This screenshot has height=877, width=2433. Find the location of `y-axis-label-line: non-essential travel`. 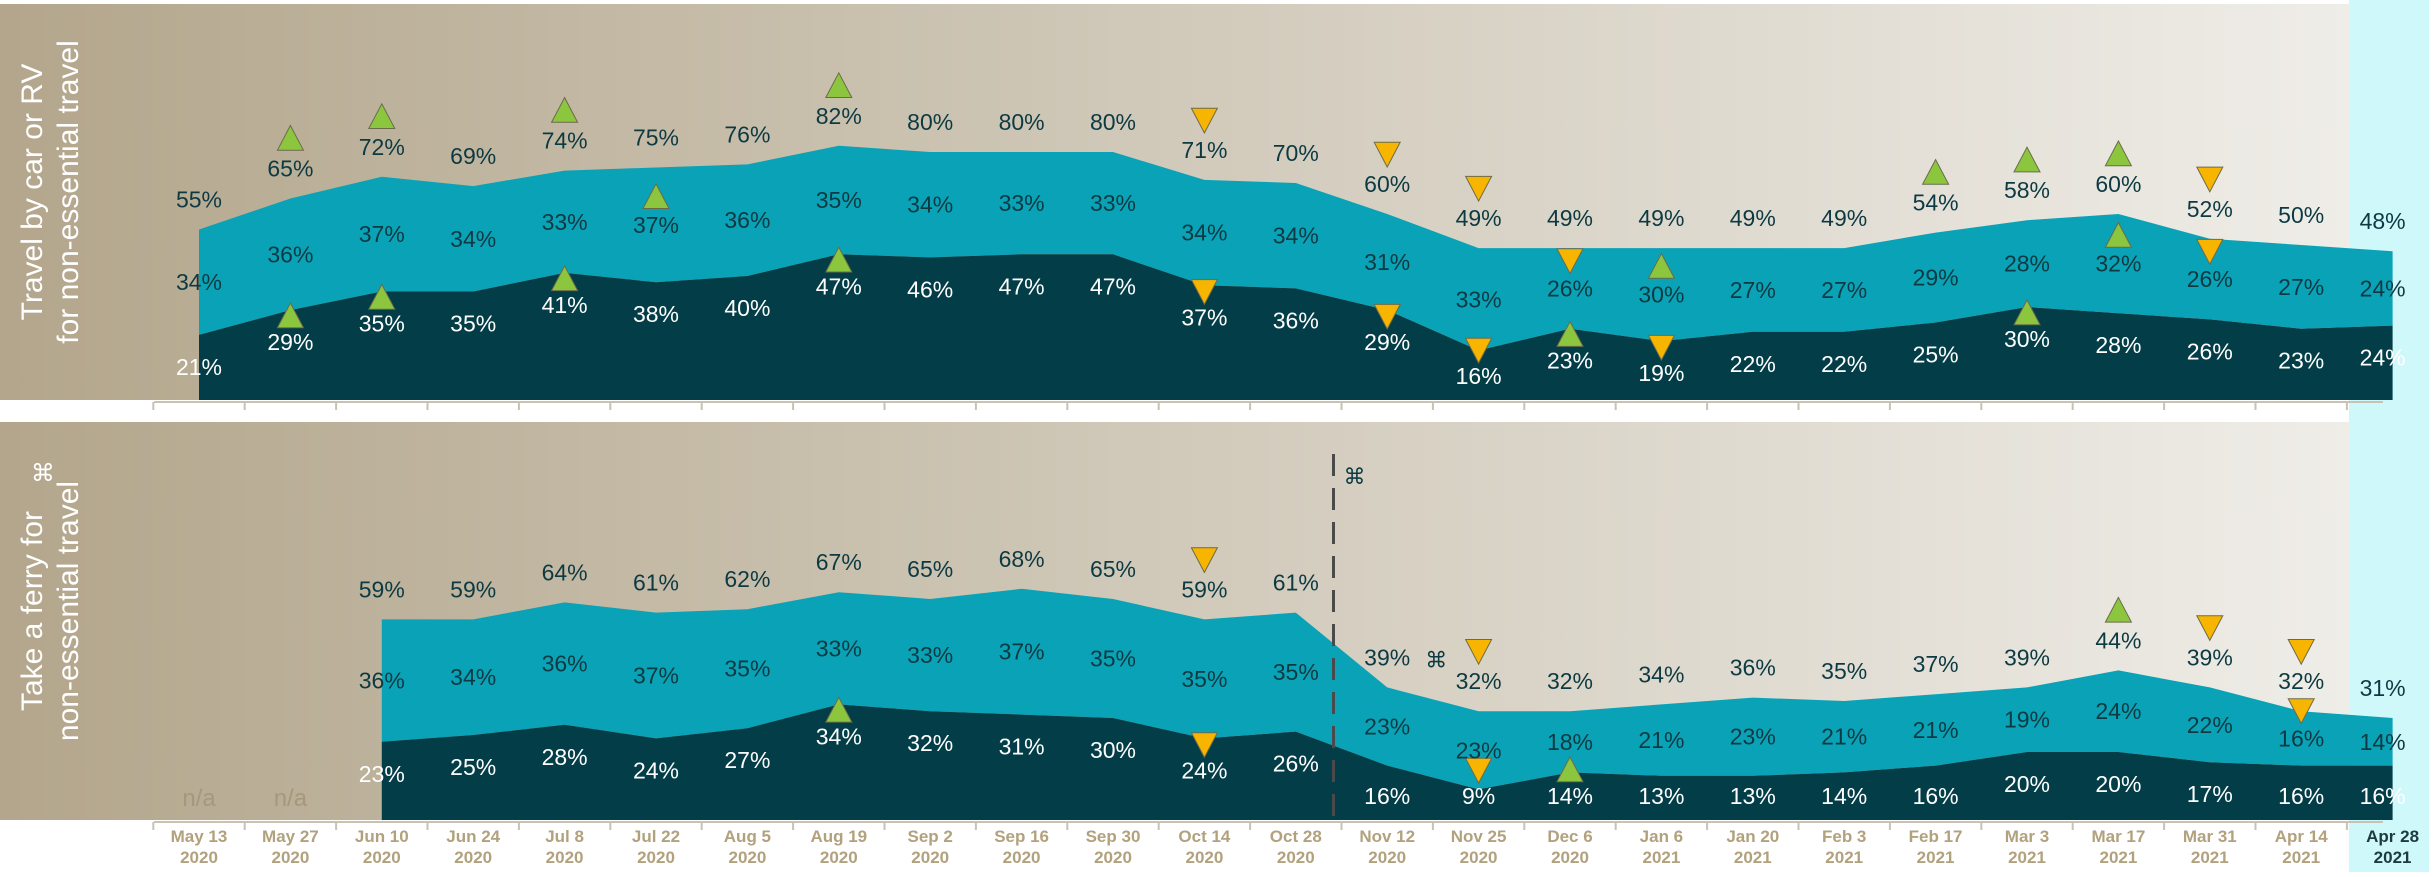

y-axis-label-line: non-essential travel is located at coordinates (68, 611).